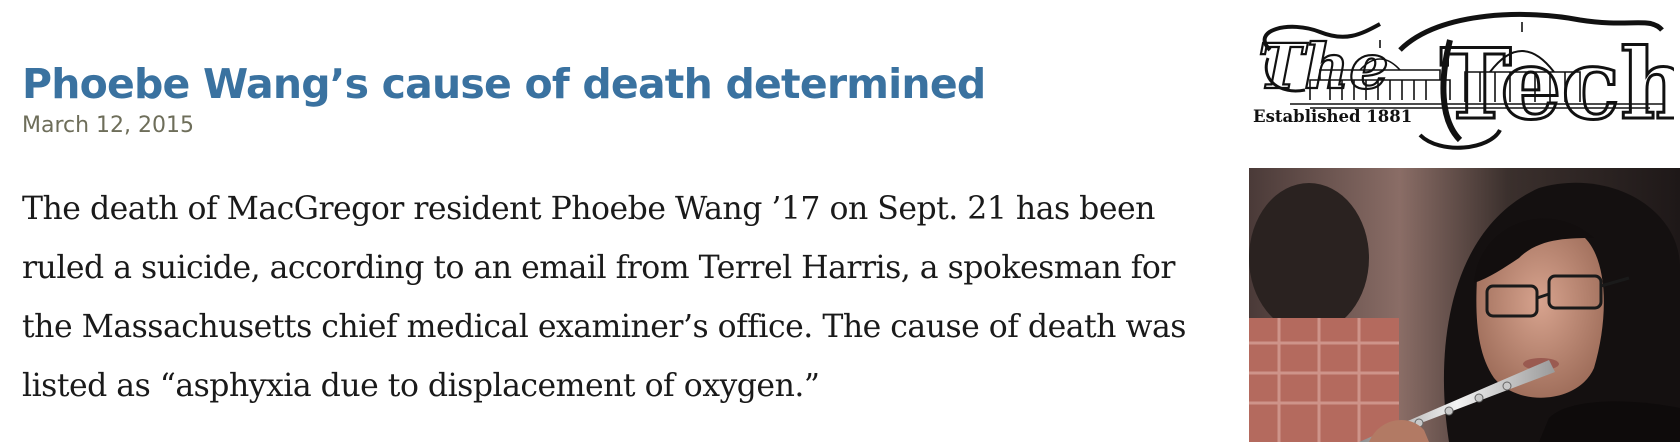 Image resolution: width=1680 pixels, height=448 pixels. Describe the element at coordinates (108, 125) in the screenshot. I see `article-date: March 12, 2015` at that location.